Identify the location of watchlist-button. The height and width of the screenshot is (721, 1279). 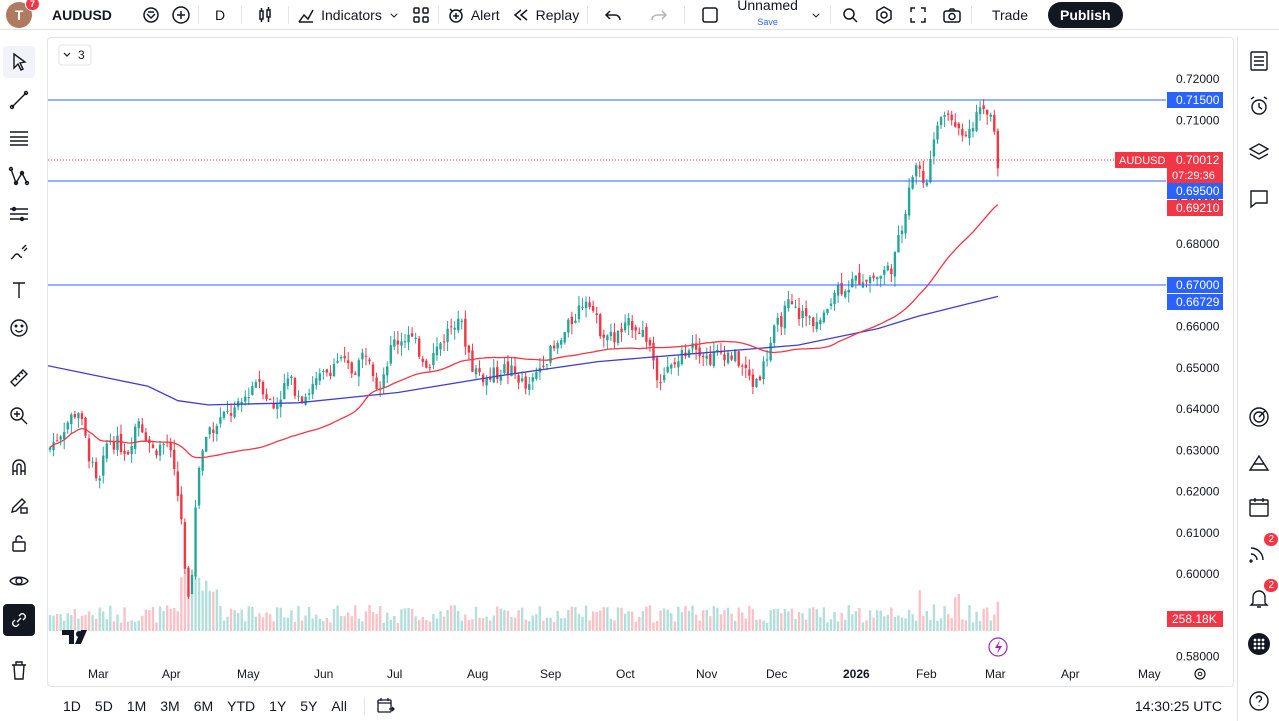
(1259, 61).